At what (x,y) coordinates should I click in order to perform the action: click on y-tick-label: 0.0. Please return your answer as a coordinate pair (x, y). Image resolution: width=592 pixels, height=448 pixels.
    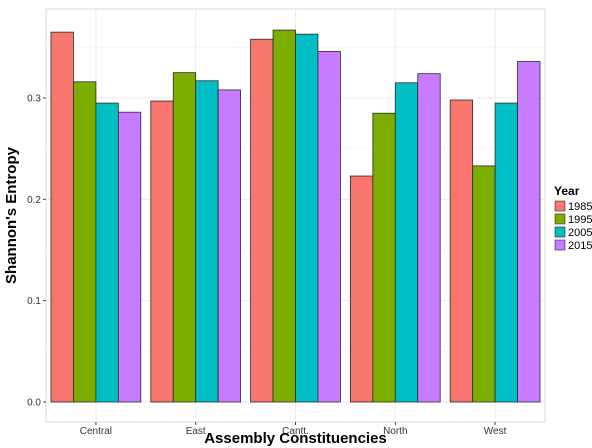
    Looking at the image, I should click on (34, 403).